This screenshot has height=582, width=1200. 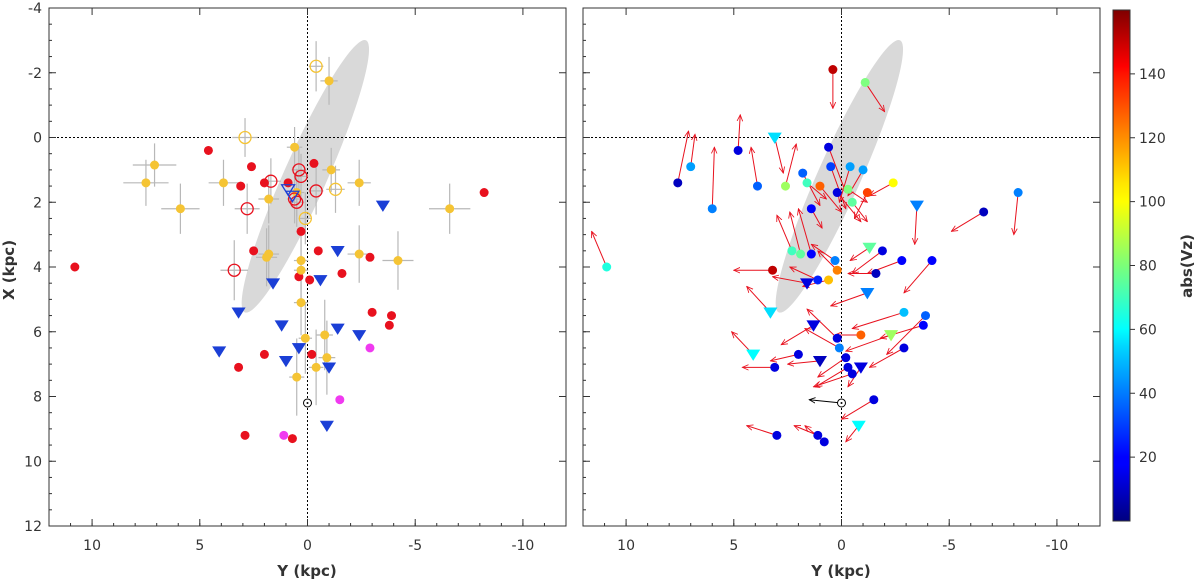 What do you see at coordinates (841, 402) in the screenshot?
I see `right-sun-center` at bounding box center [841, 402].